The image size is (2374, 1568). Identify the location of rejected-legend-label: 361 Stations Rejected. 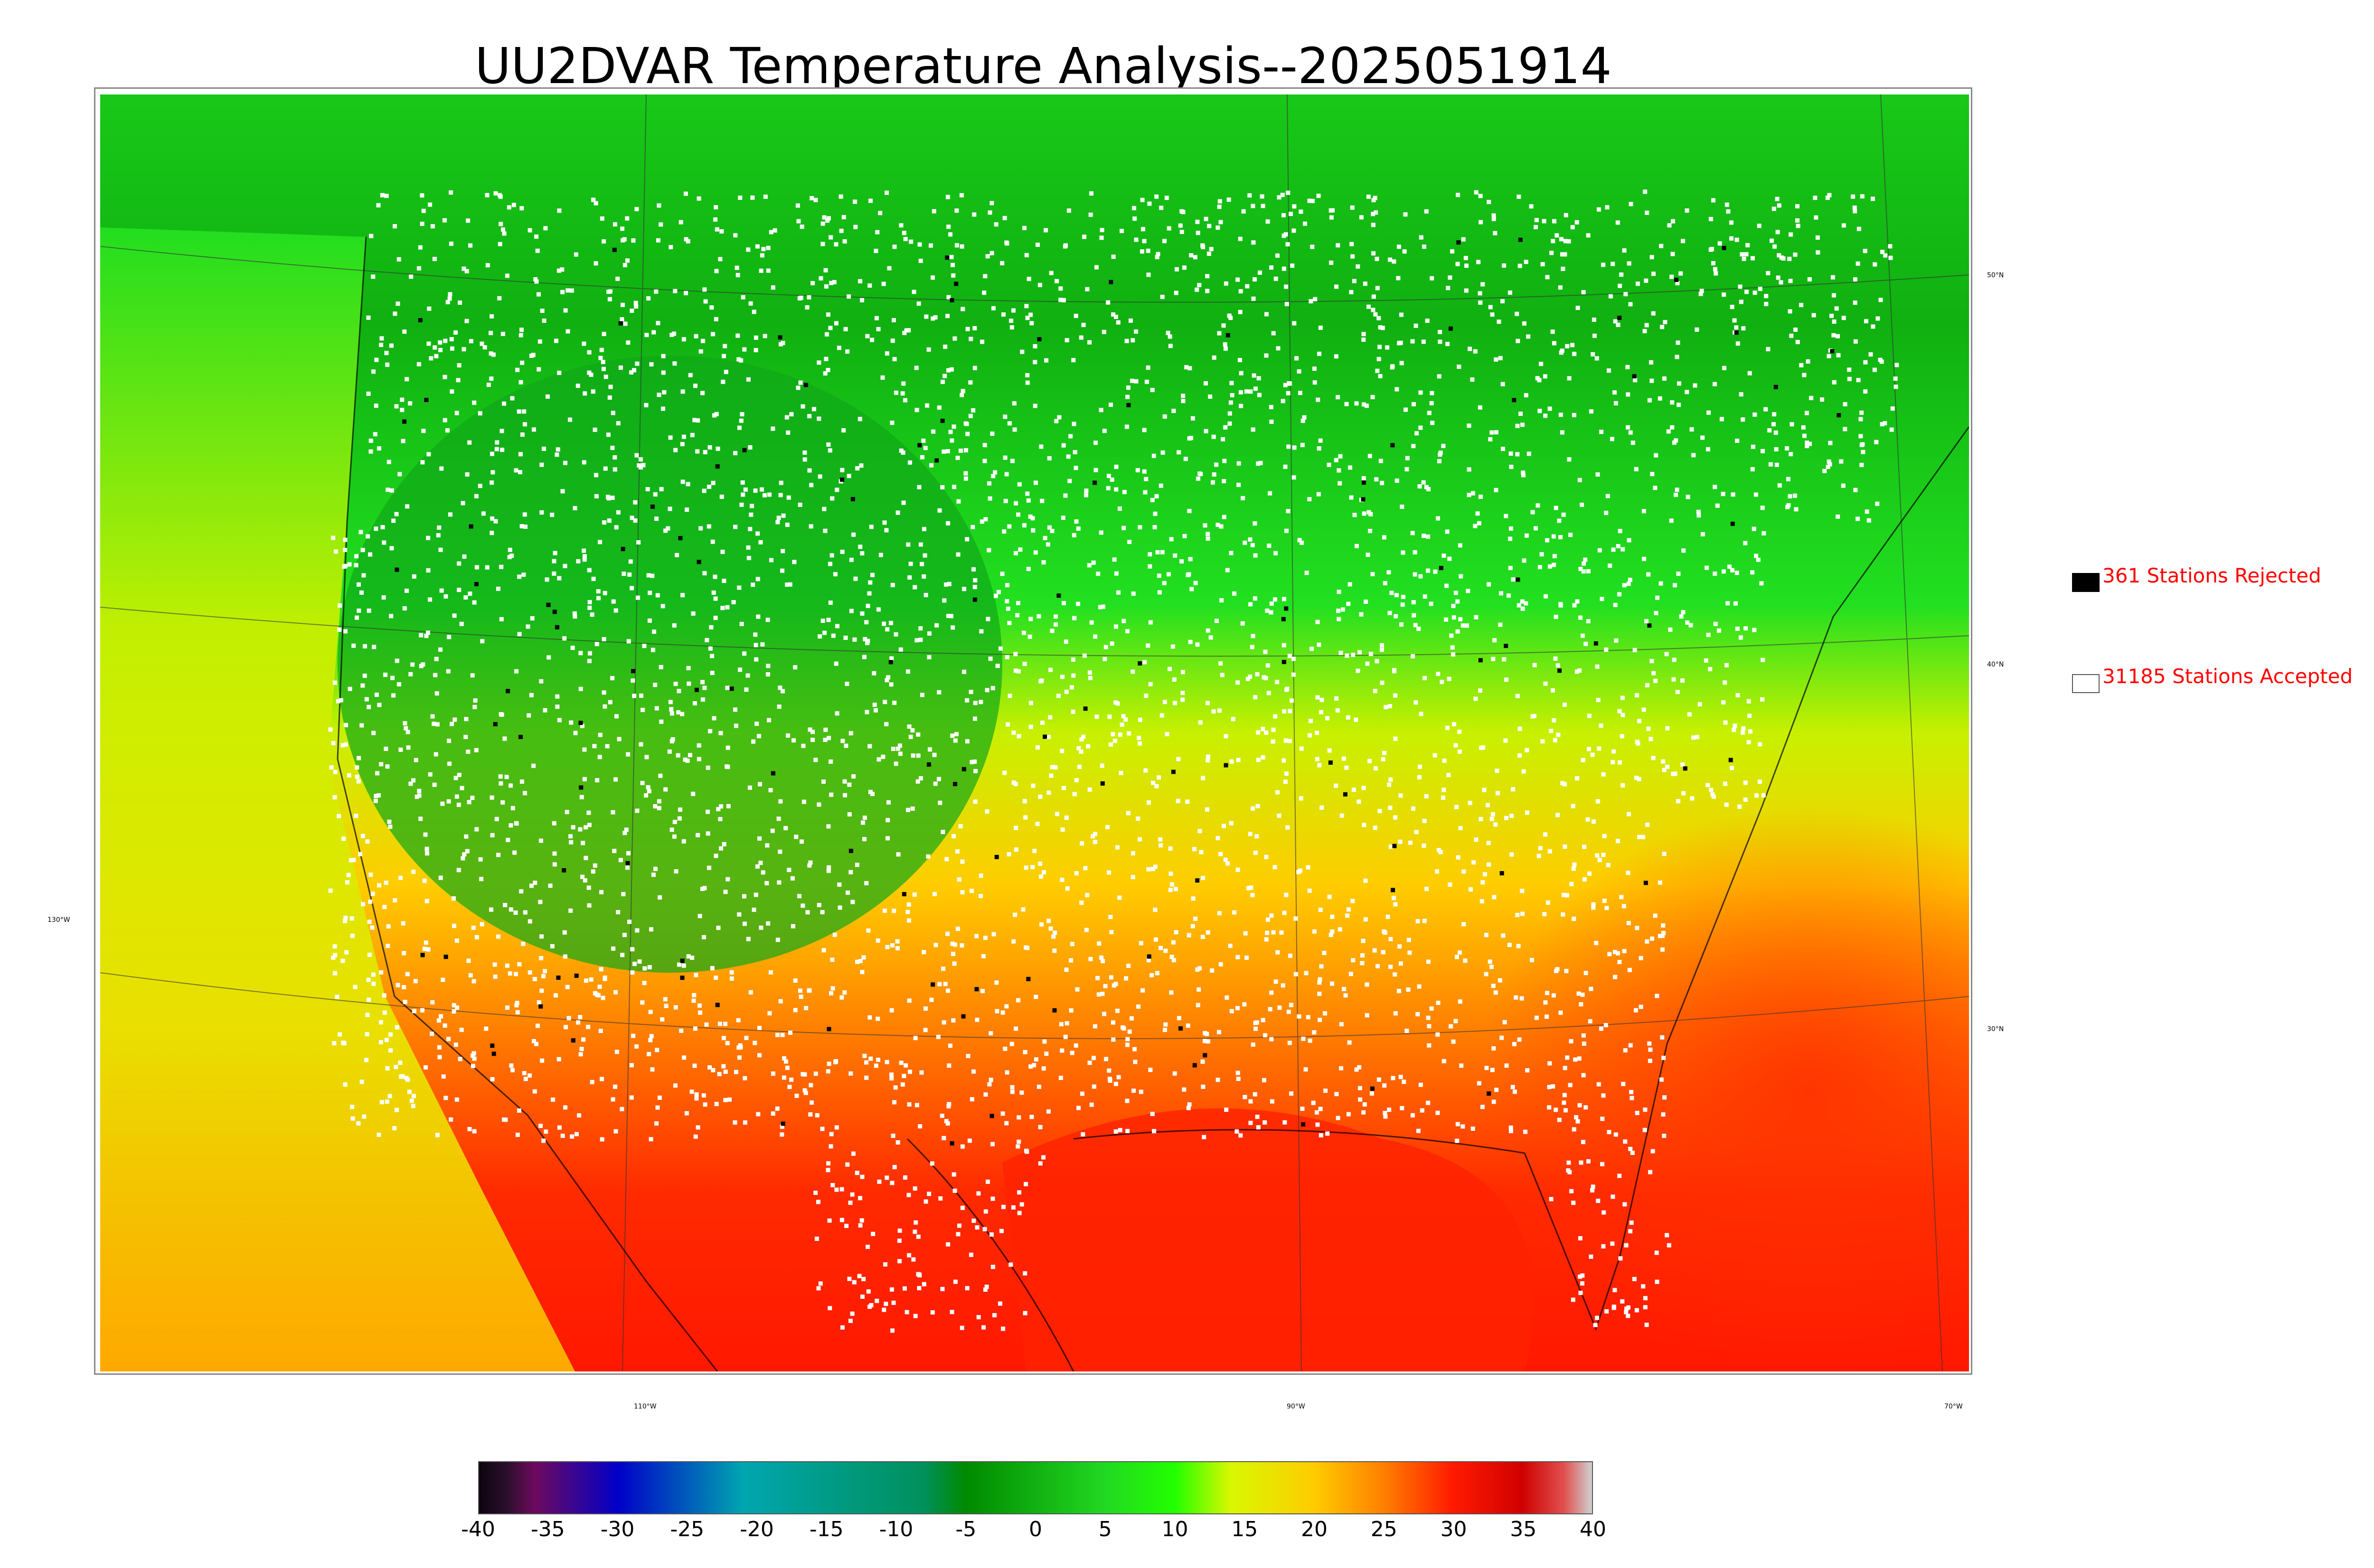
(2211, 575).